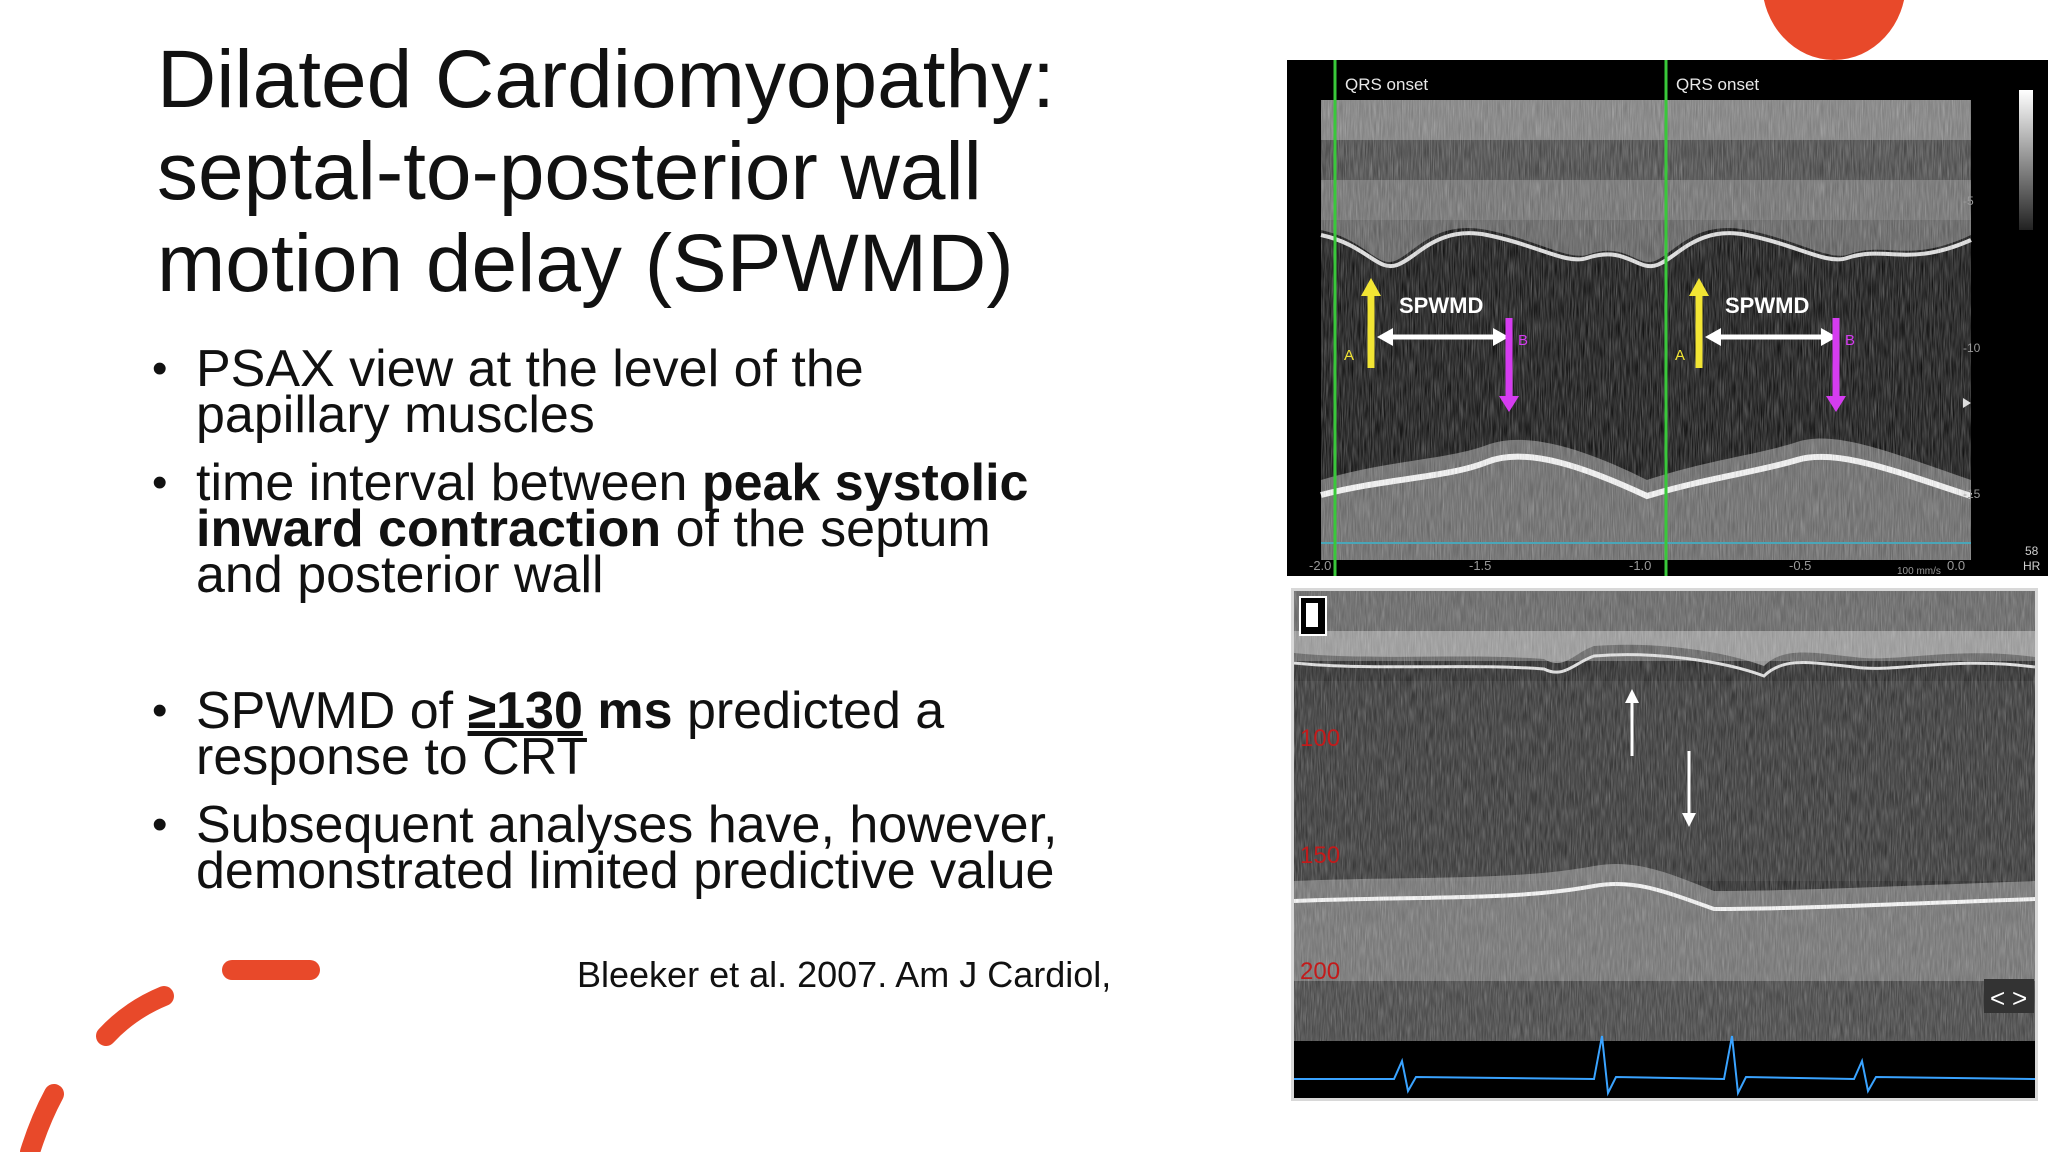  Describe the element at coordinates (1523, 340) in the screenshot. I see `label-b-1: B` at that location.